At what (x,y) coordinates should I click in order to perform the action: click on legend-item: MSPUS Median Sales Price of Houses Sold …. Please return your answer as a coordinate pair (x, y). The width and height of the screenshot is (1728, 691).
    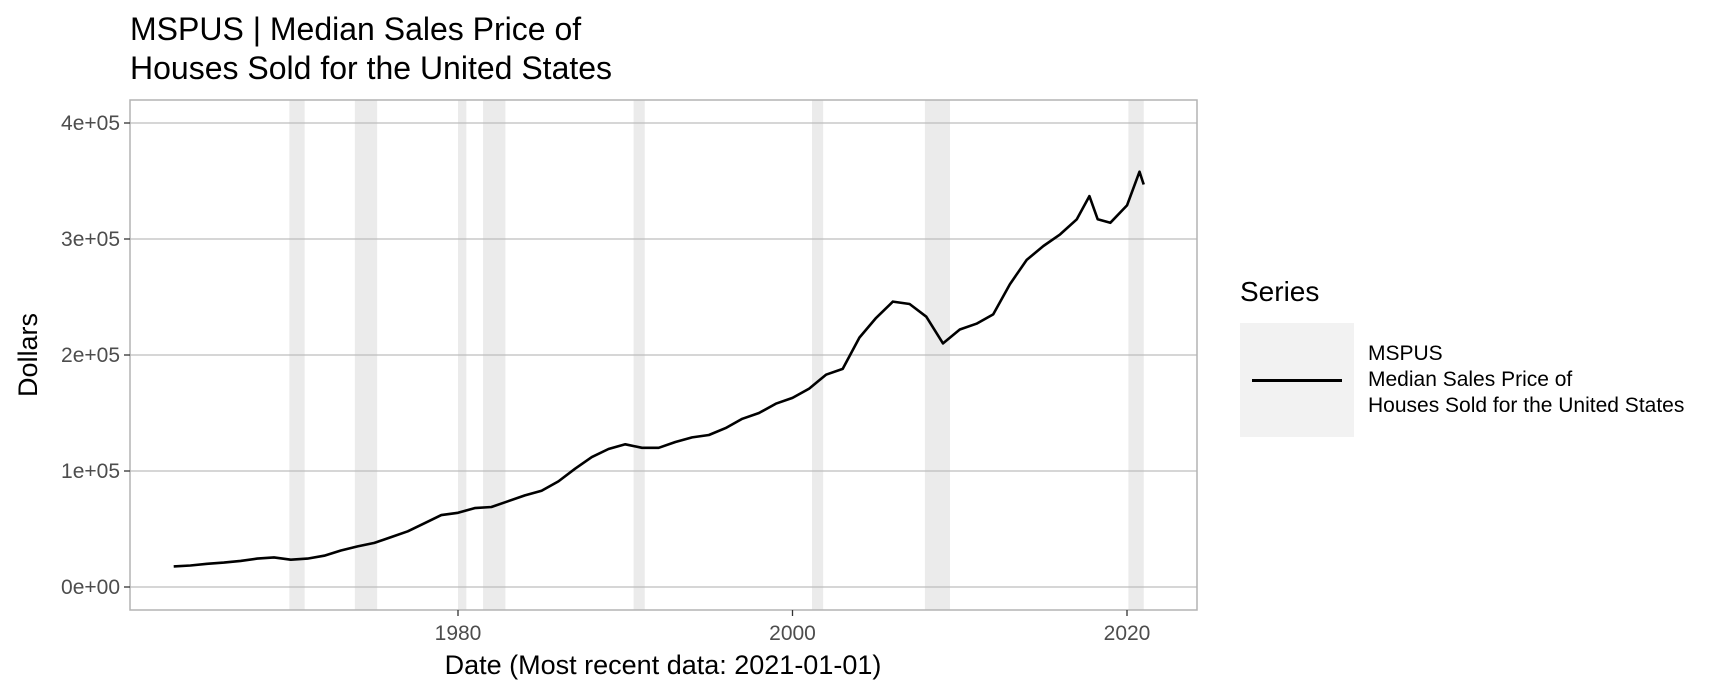
    Looking at the image, I should click on (1462, 380).